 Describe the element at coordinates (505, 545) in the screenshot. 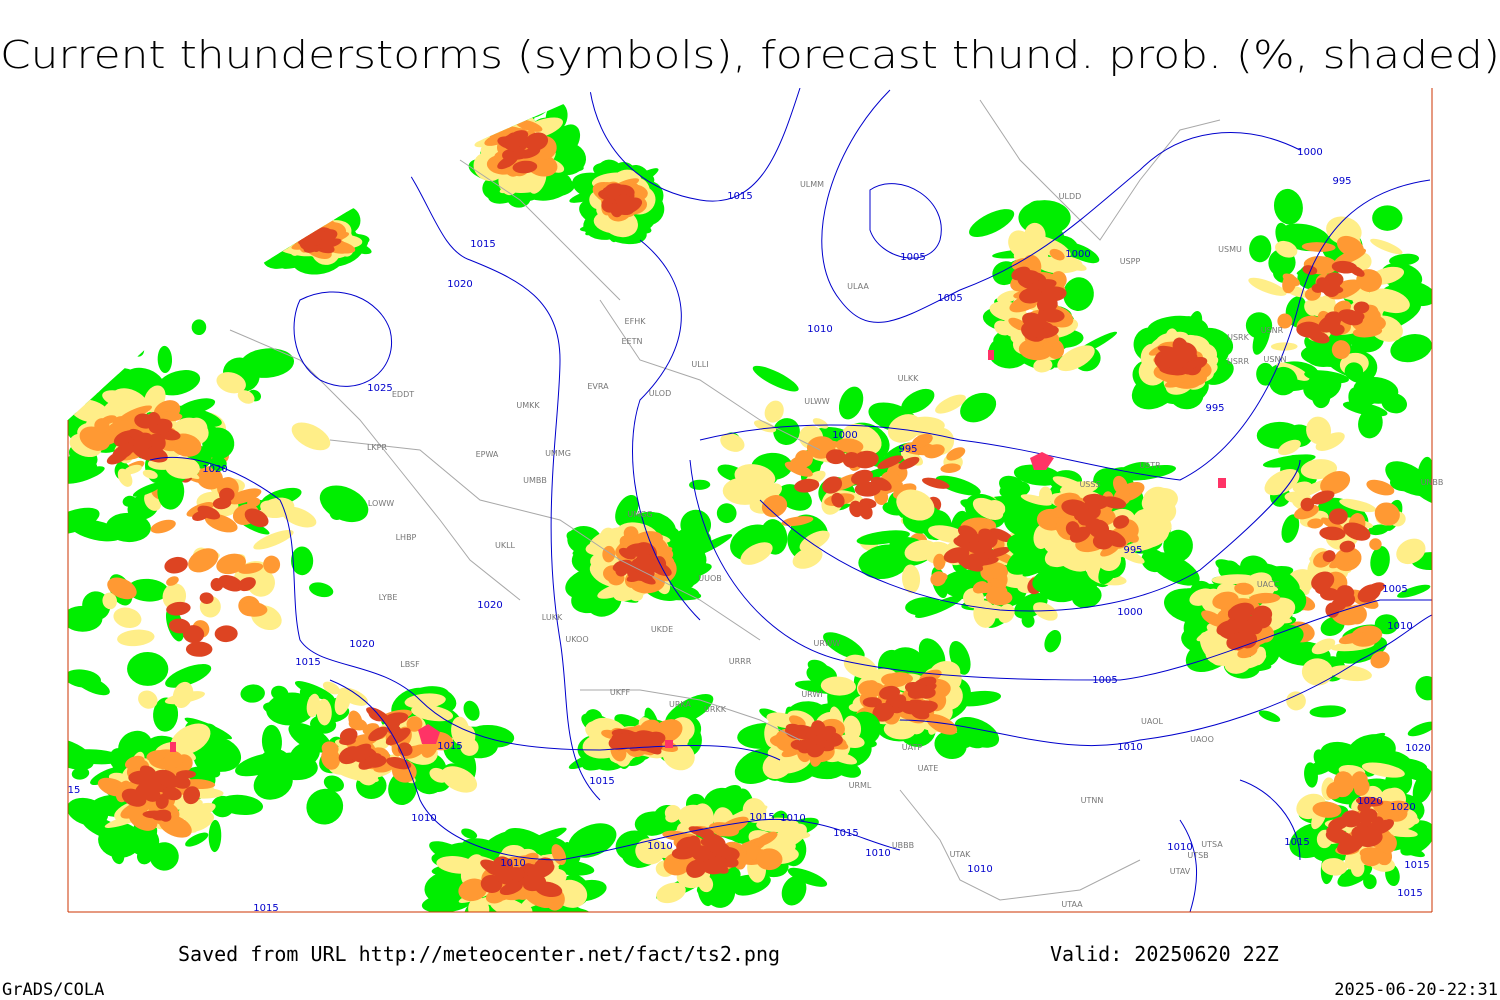

I see `station-label: UKLL` at that location.